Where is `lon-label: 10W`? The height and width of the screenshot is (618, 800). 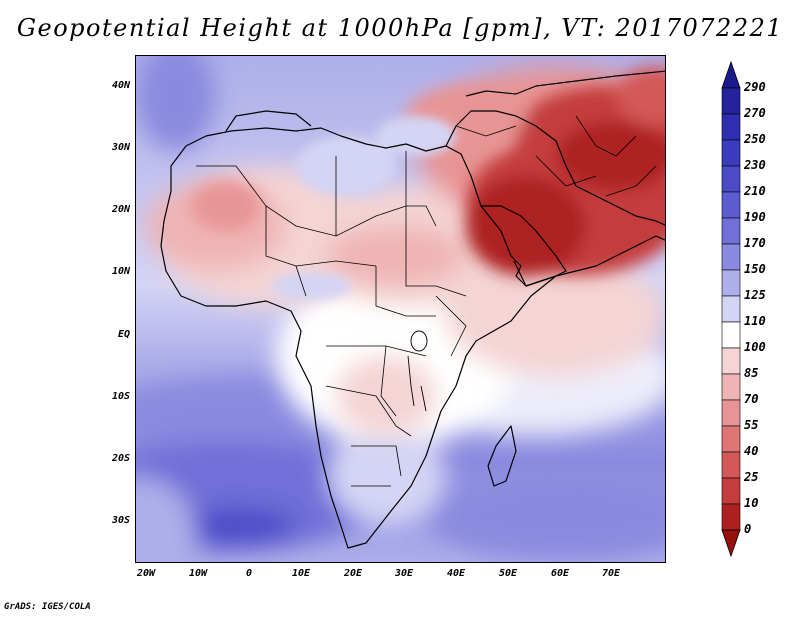 lon-label: 10W is located at coordinates (198, 573).